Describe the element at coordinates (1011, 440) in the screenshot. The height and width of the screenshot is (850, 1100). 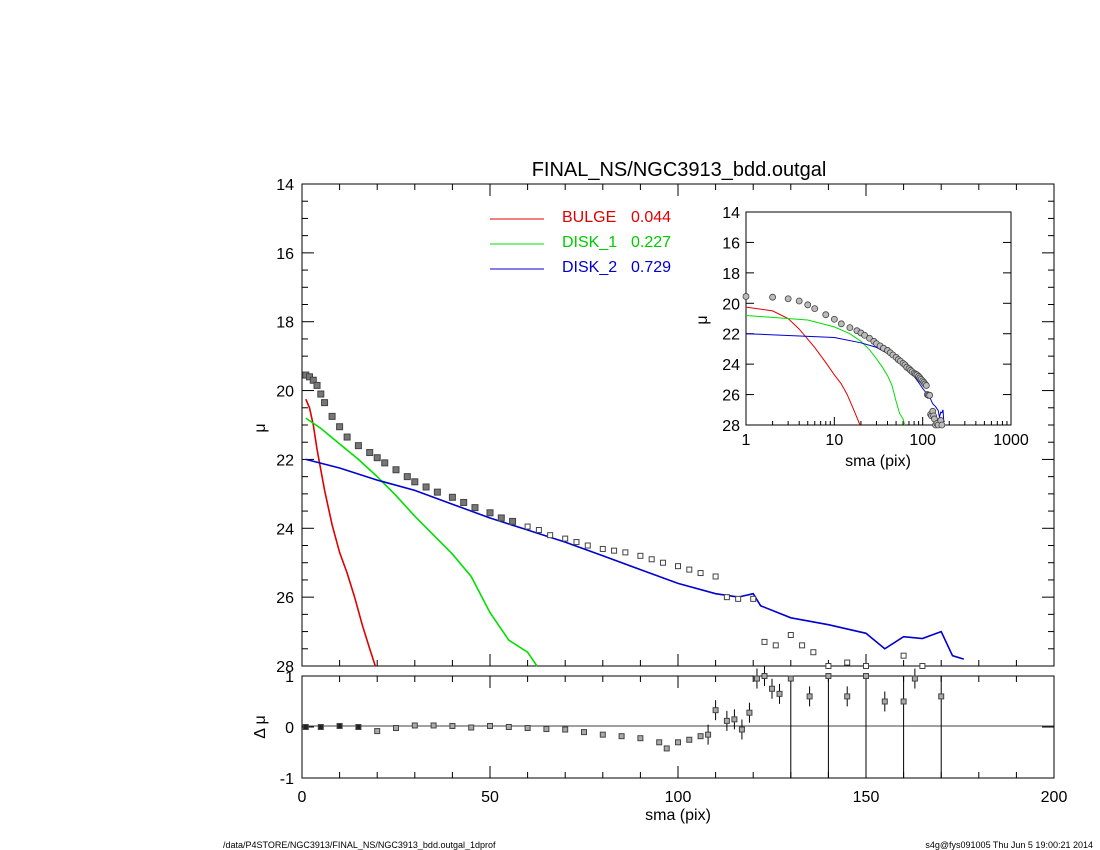
I see `inset-x-tick-label: 1000` at that location.